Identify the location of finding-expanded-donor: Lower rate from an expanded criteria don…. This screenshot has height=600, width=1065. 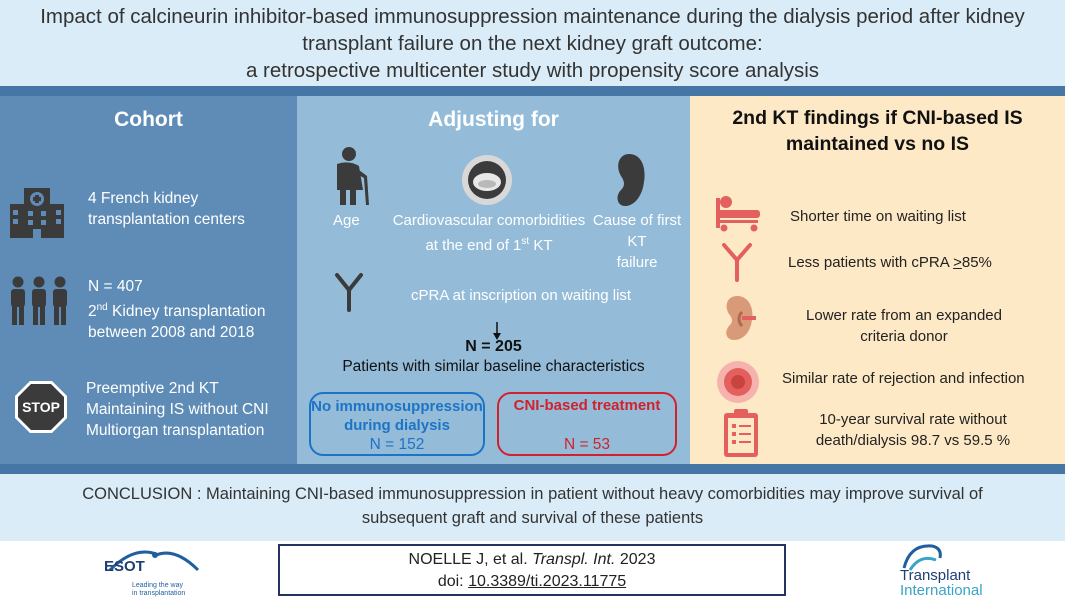
(904, 326).